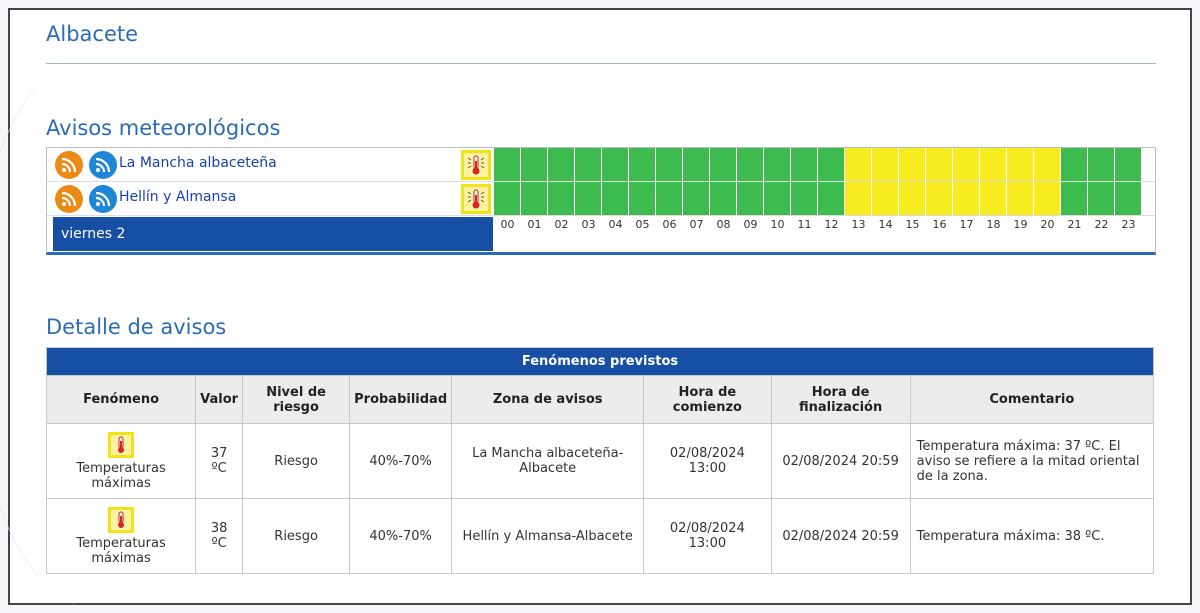  I want to click on column-header: Nivel de riesgo, so click(296, 399).